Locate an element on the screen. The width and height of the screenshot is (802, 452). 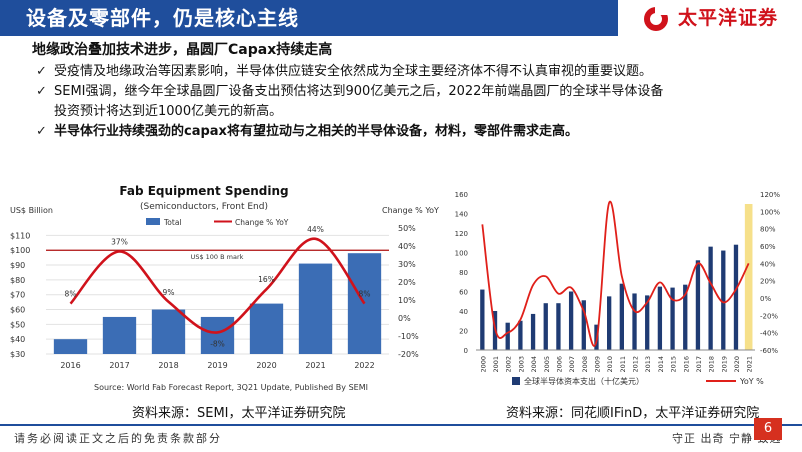
category-label: 2005 is located at coordinates (547, 364).